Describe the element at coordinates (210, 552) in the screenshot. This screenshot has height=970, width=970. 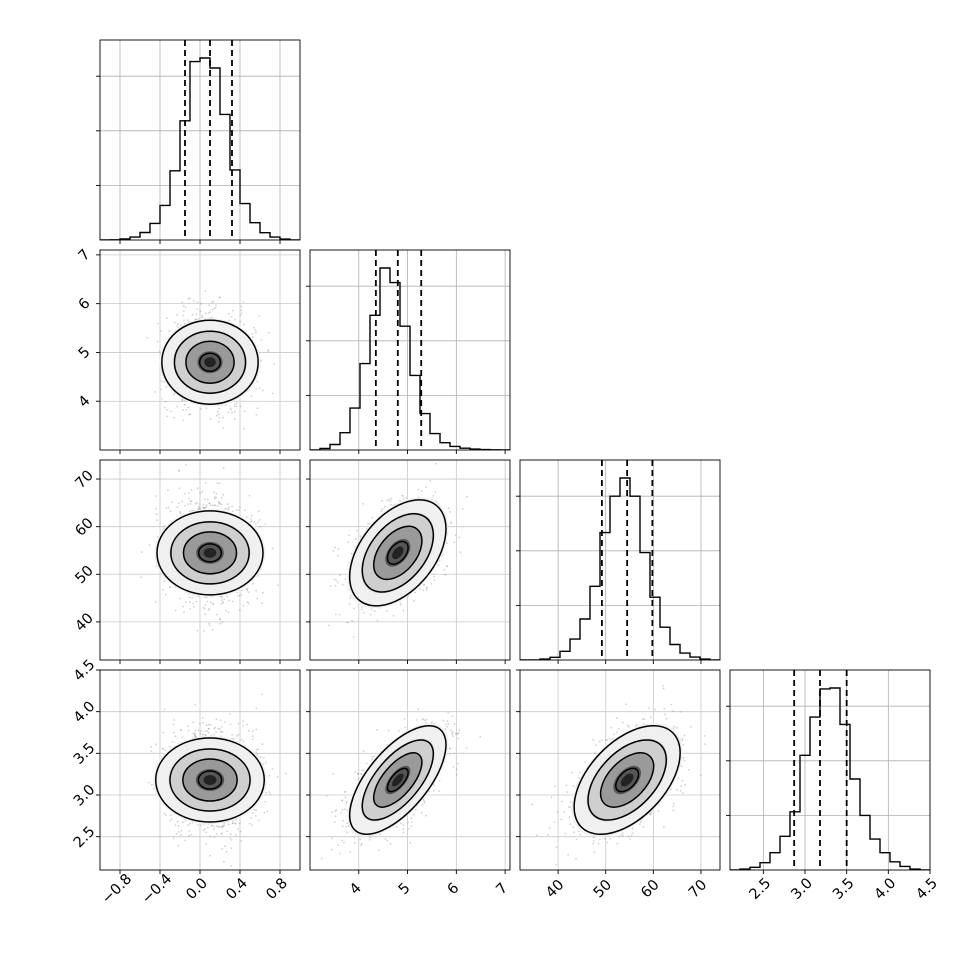
I see `density-level` at that location.